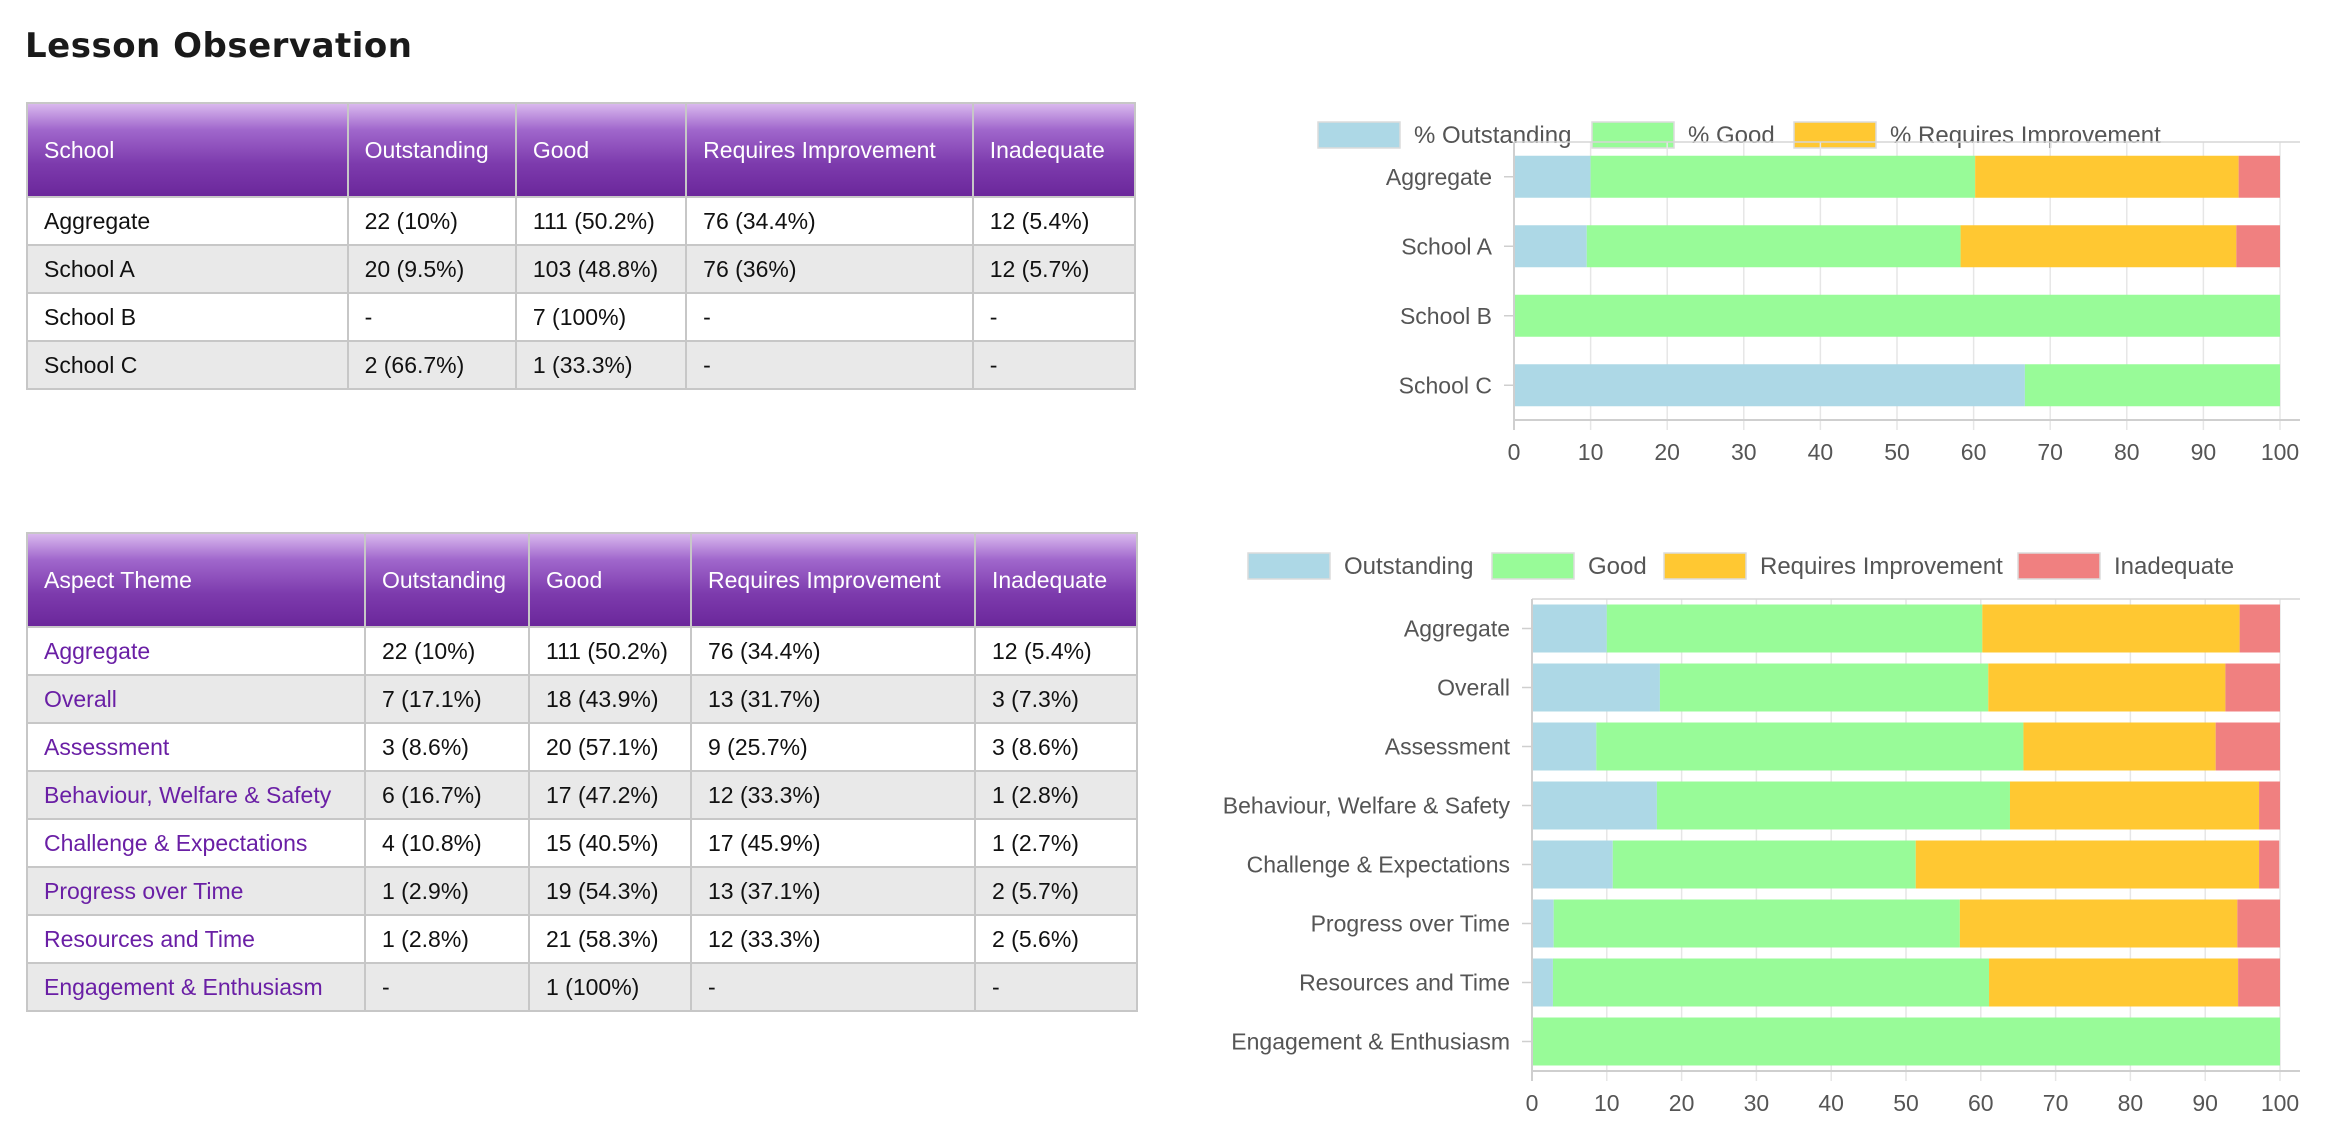 The image size is (2334, 1148). What do you see at coordinates (610, 843) in the screenshot?
I see `good-cell: 15 (40.5%)` at bounding box center [610, 843].